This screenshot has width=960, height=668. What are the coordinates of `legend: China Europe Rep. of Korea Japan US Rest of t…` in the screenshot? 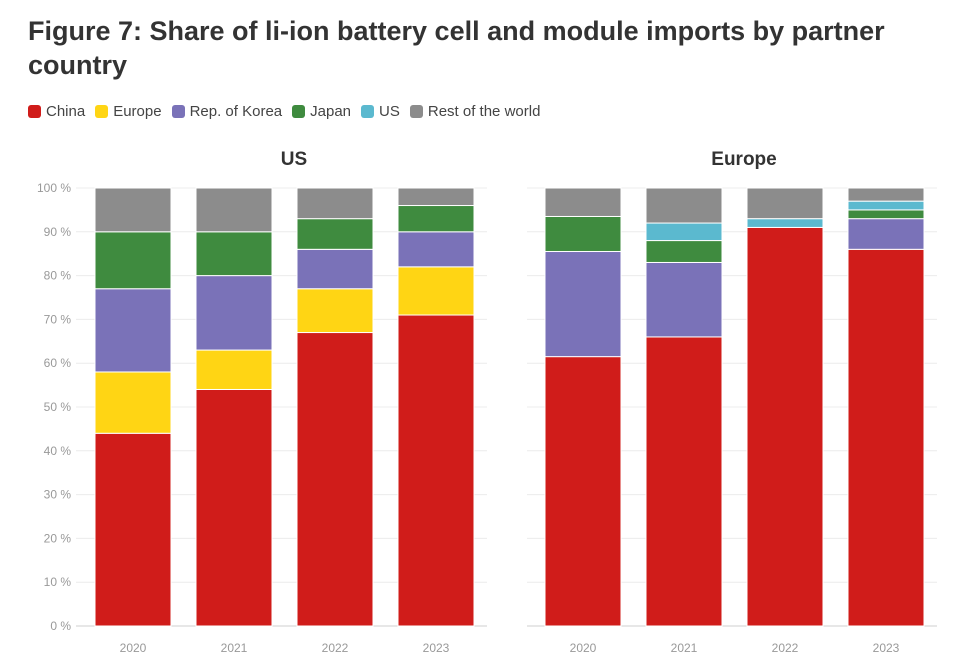 It's located at (289, 111).